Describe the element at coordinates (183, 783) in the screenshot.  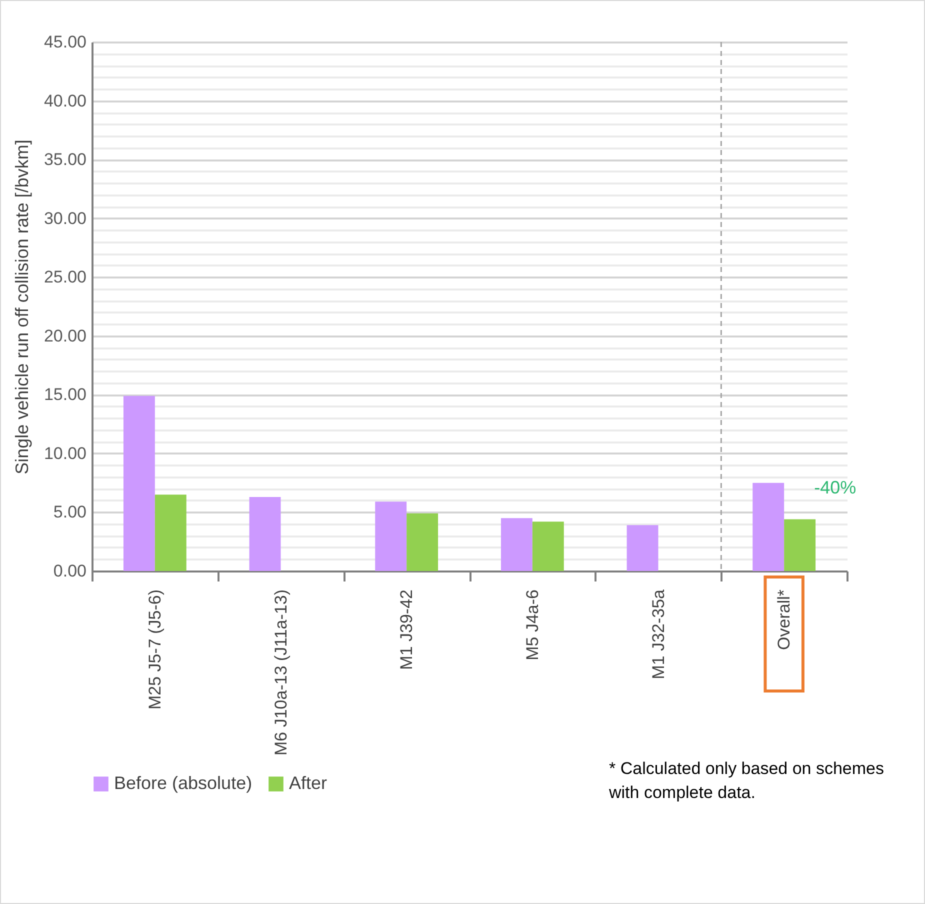
I see `legend-label: Before (absolute)` at that location.